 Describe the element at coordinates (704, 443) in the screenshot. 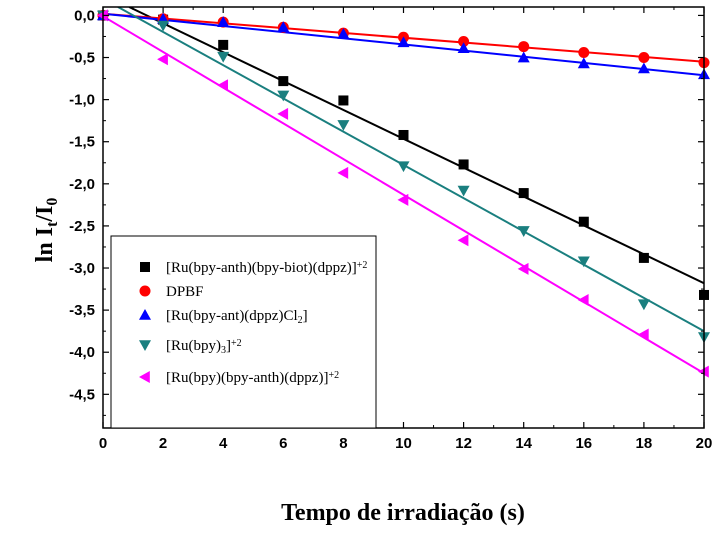

I see `x-tick-label: 20` at that location.